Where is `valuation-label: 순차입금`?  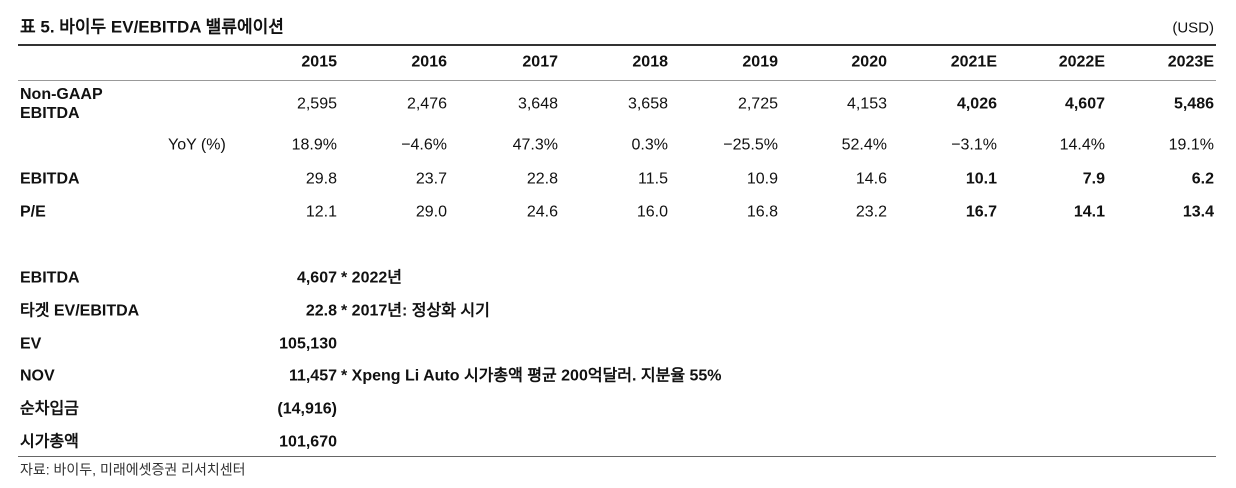
valuation-label: 순차입금 is located at coordinates (49, 409).